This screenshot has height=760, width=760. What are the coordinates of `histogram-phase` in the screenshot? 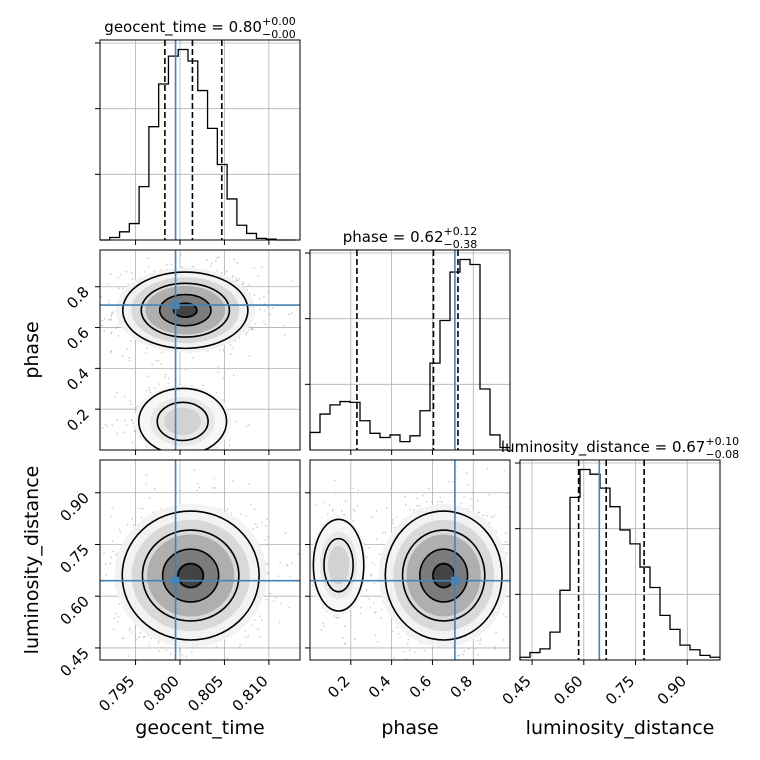 It's located at (409, 354).